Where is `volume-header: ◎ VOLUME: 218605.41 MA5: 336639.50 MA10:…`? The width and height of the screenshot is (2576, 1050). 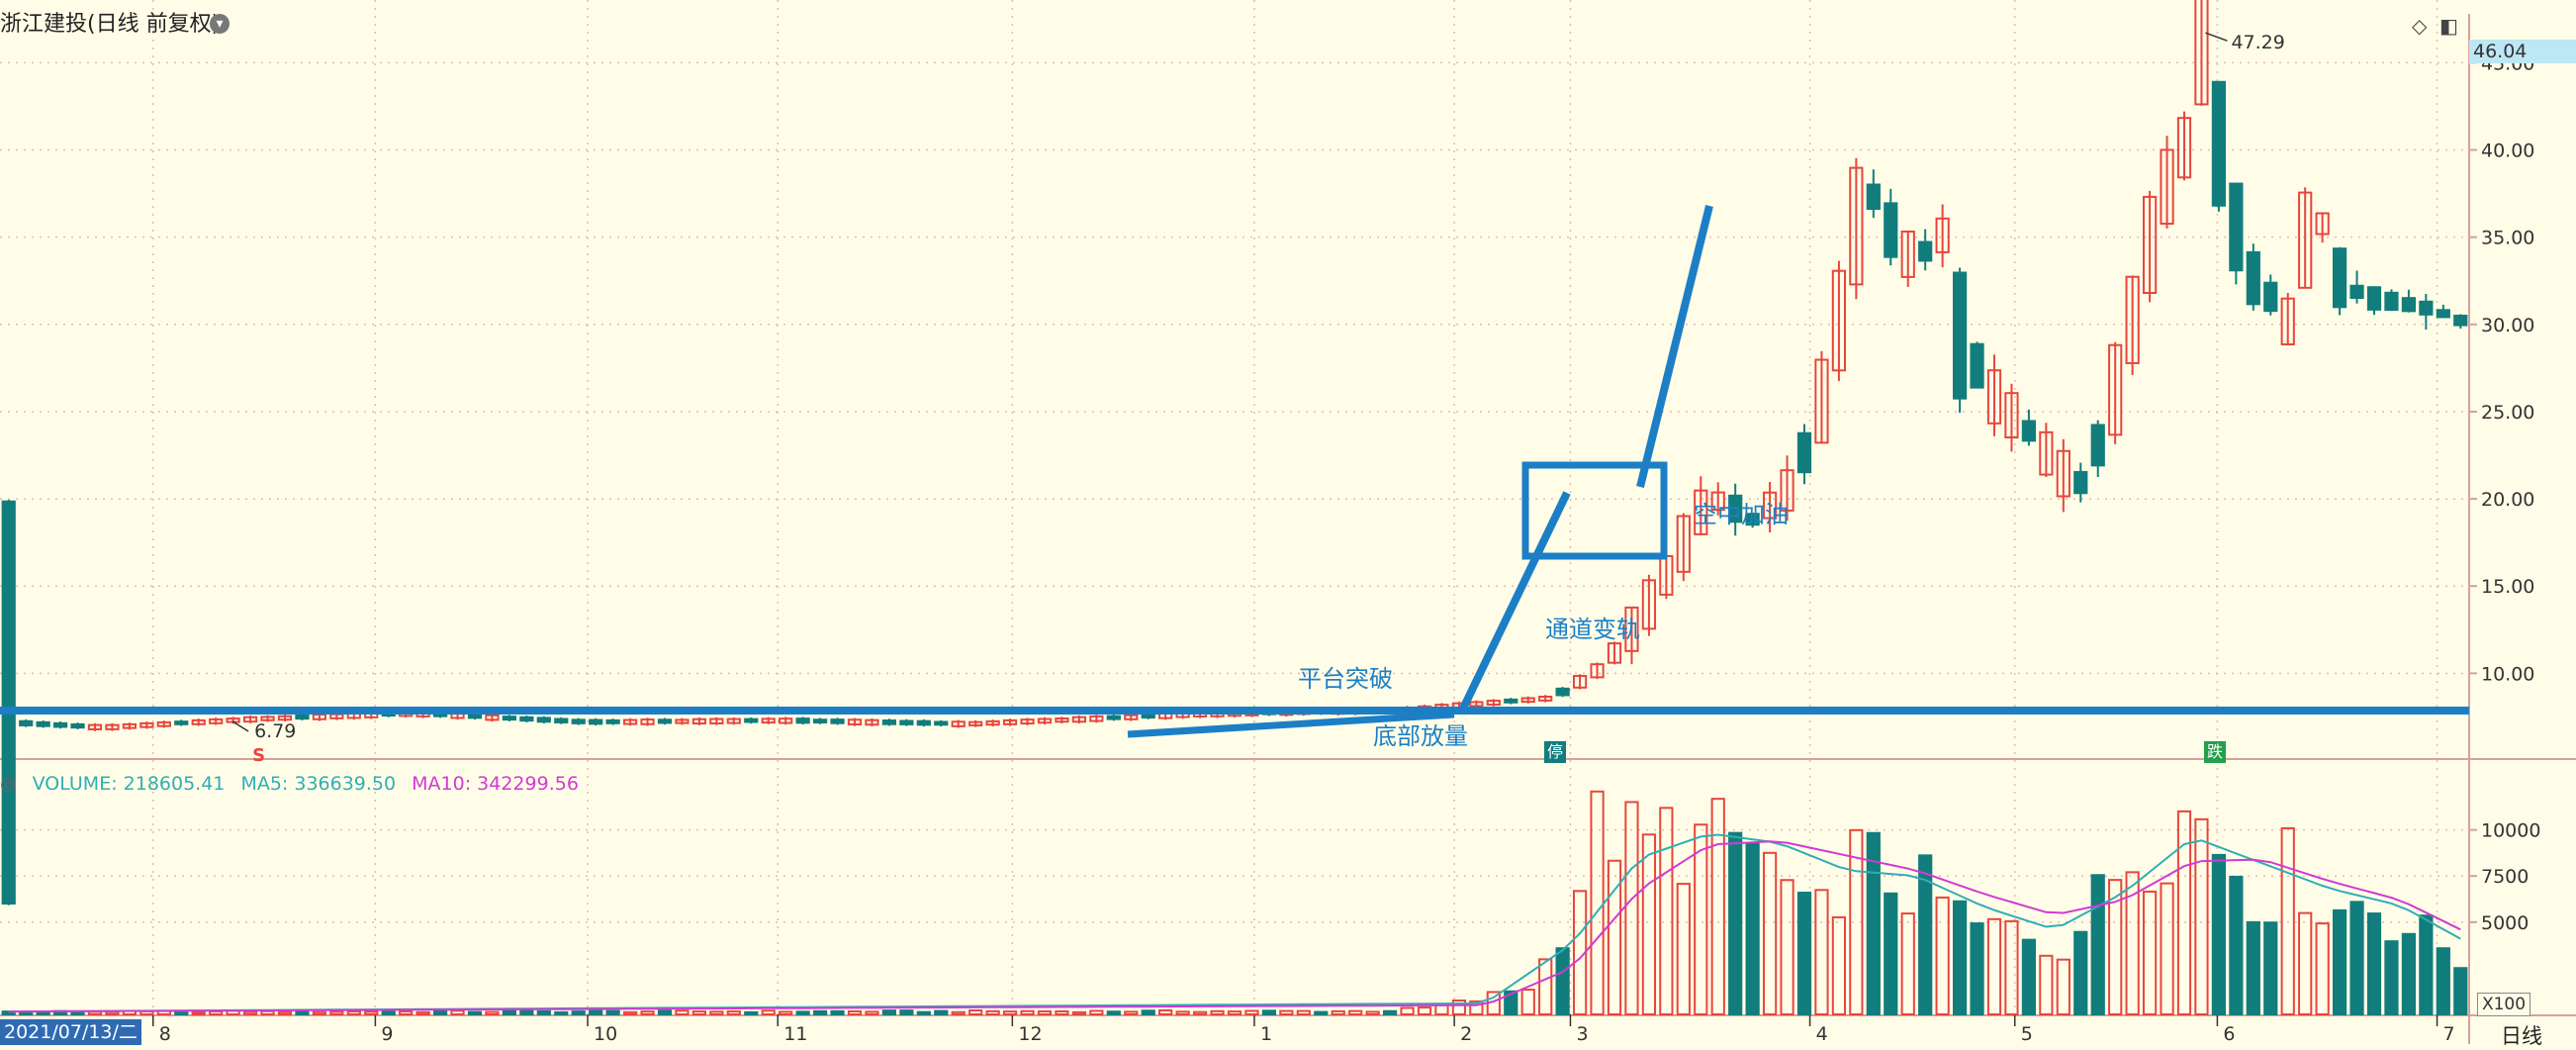
volume-header: ◎ VOLUME: 218605.41 MA5: 336639.50 MA10:… is located at coordinates (294, 784).